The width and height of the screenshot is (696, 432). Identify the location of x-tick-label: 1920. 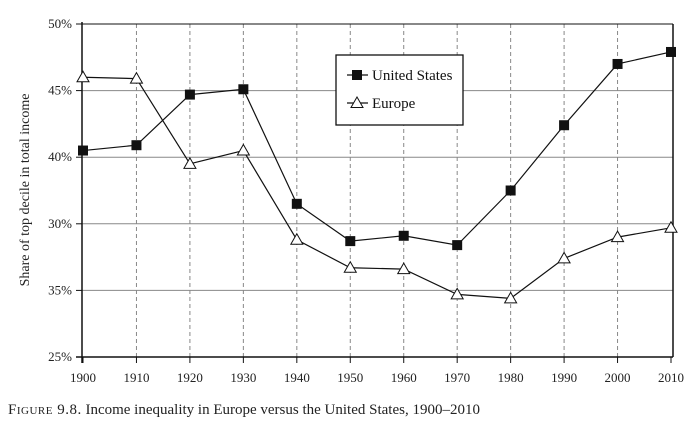
(190, 377).